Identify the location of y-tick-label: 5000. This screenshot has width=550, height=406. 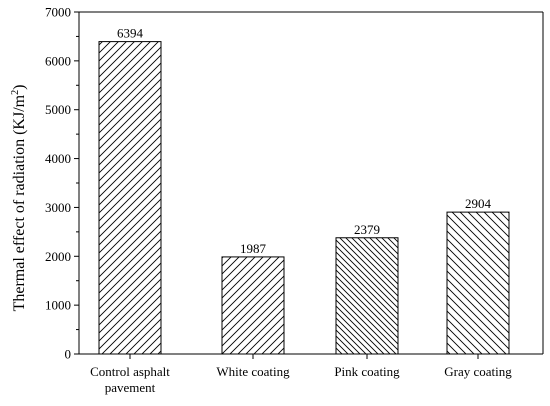
(58, 109).